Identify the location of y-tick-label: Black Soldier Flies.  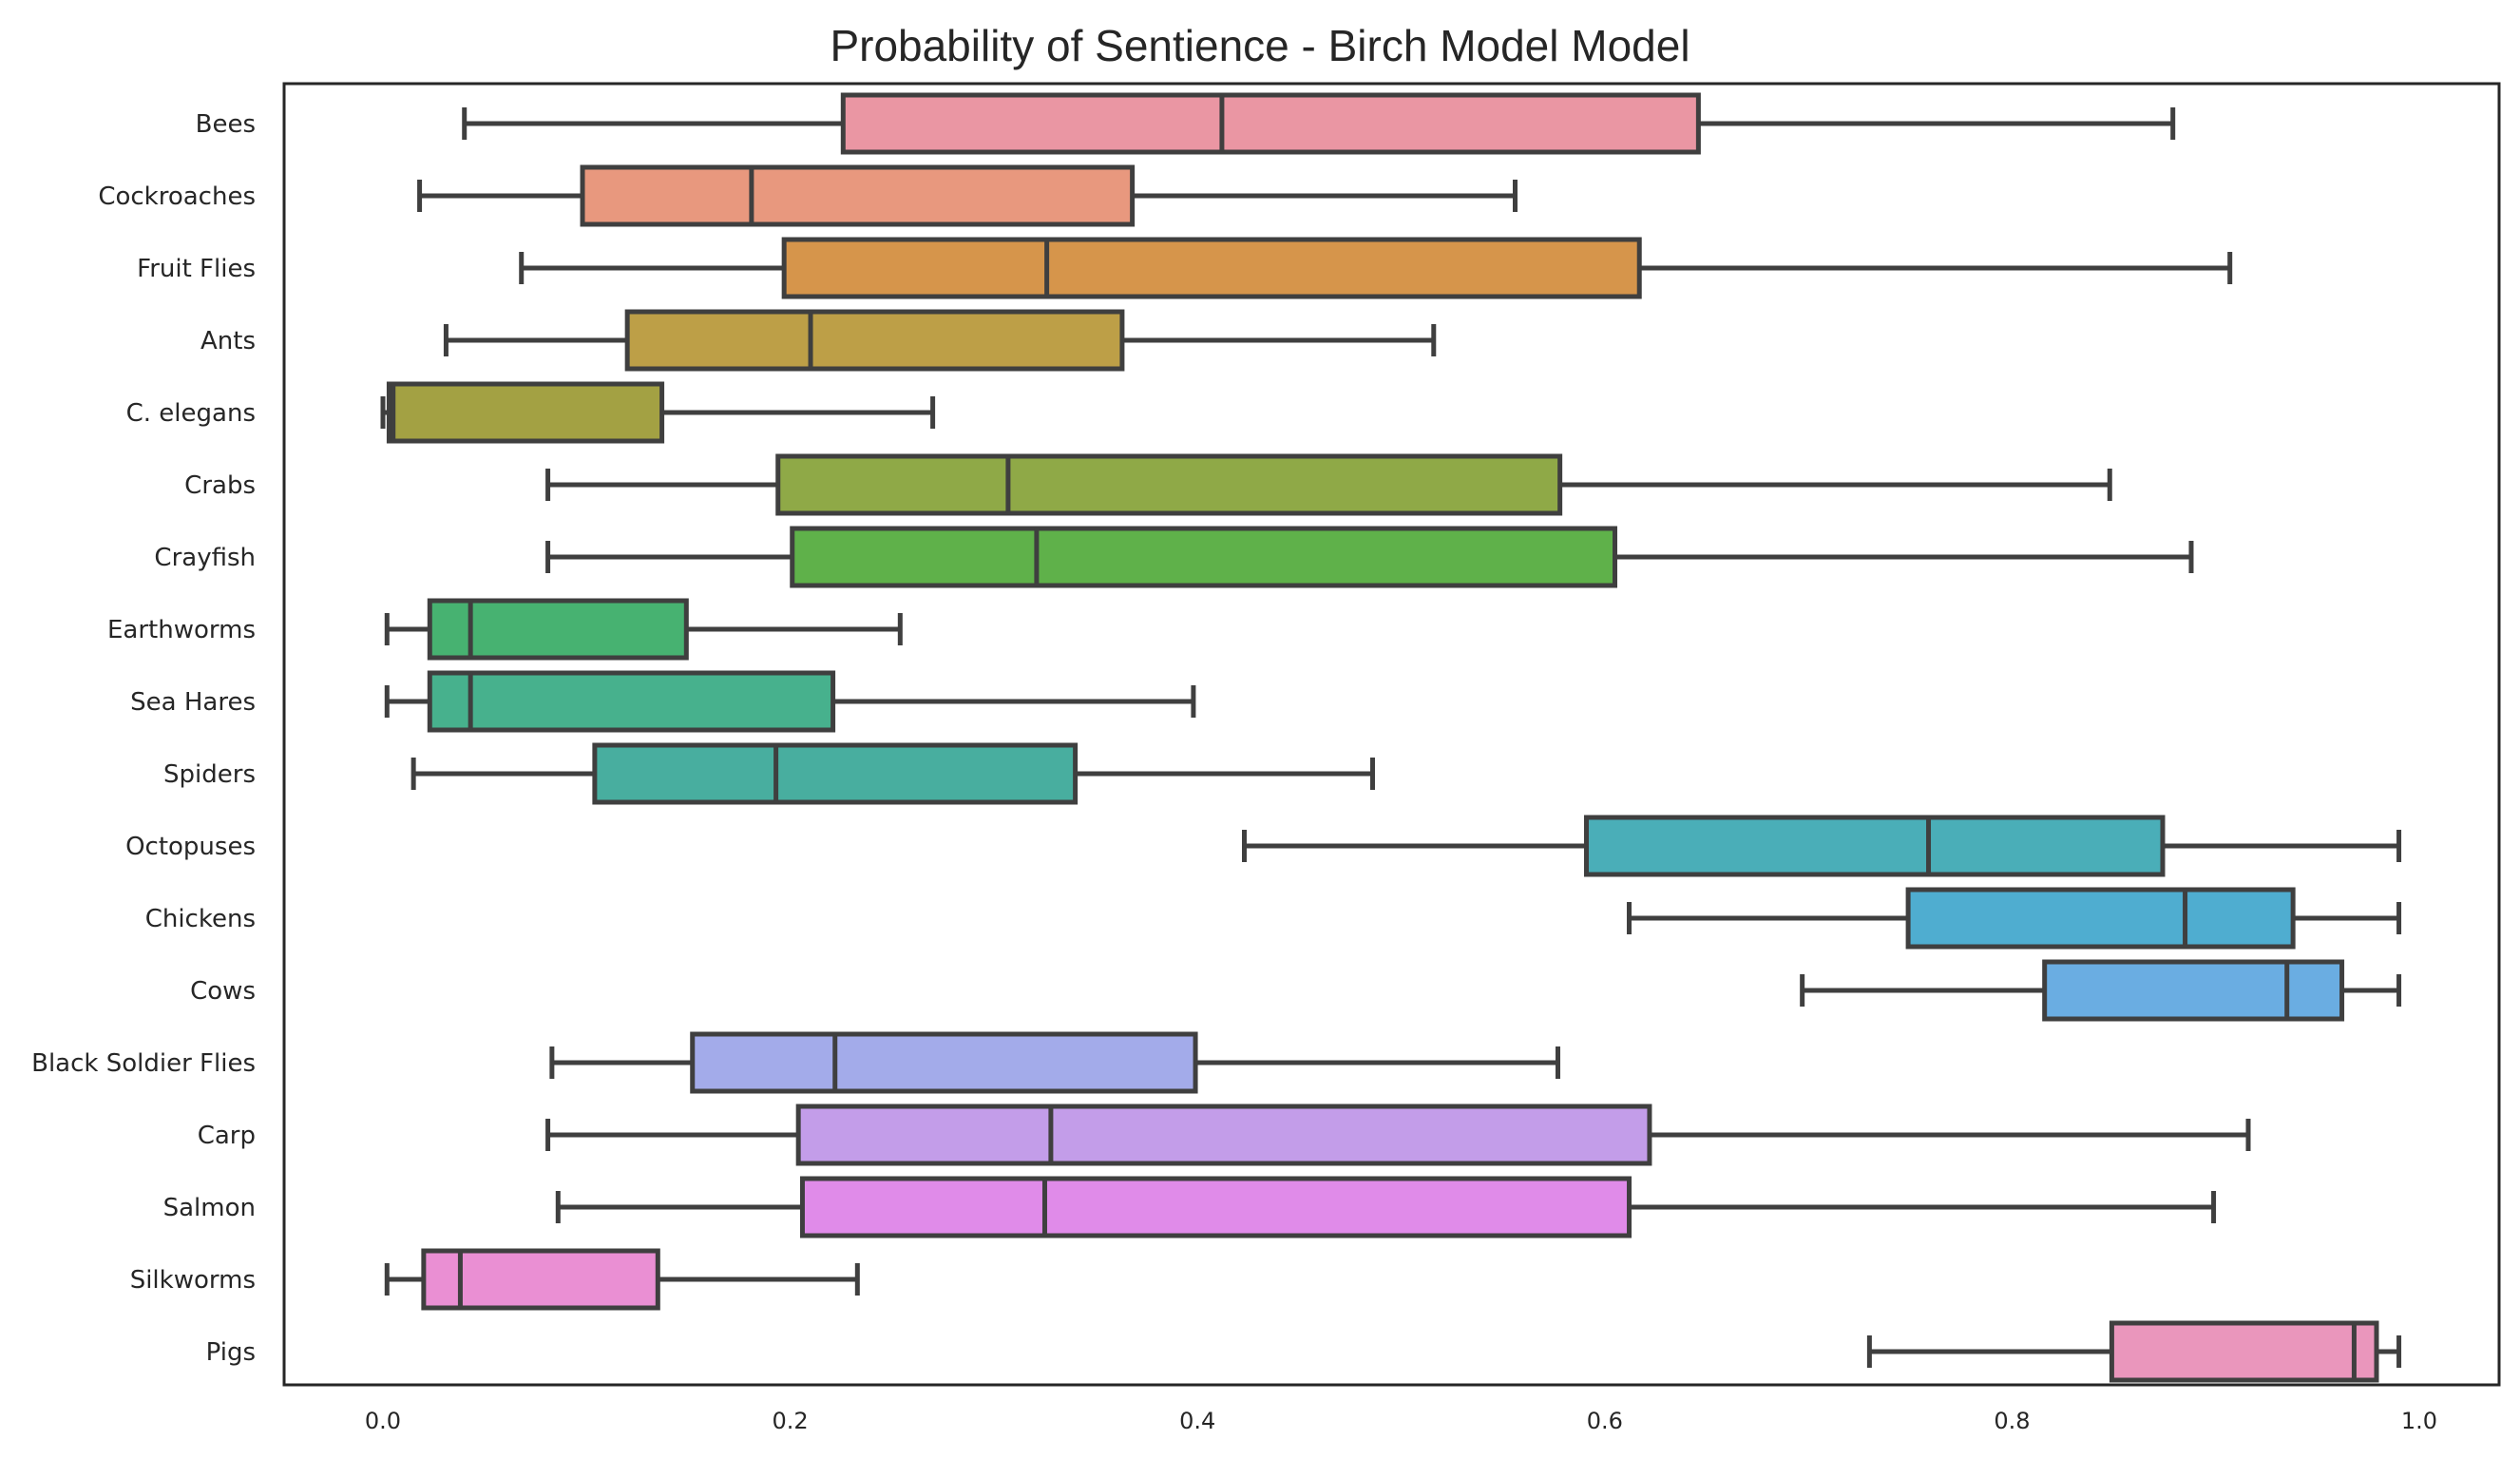
(143, 1063).